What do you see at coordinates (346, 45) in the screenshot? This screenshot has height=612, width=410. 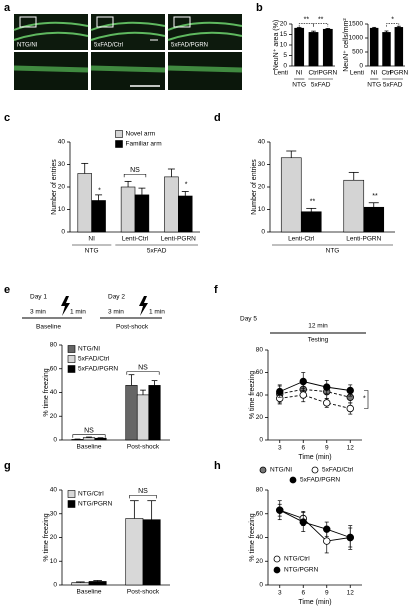 I see `y-axis-label: NeuN⁺ cells/mm²` at bounding box center [346, 45].